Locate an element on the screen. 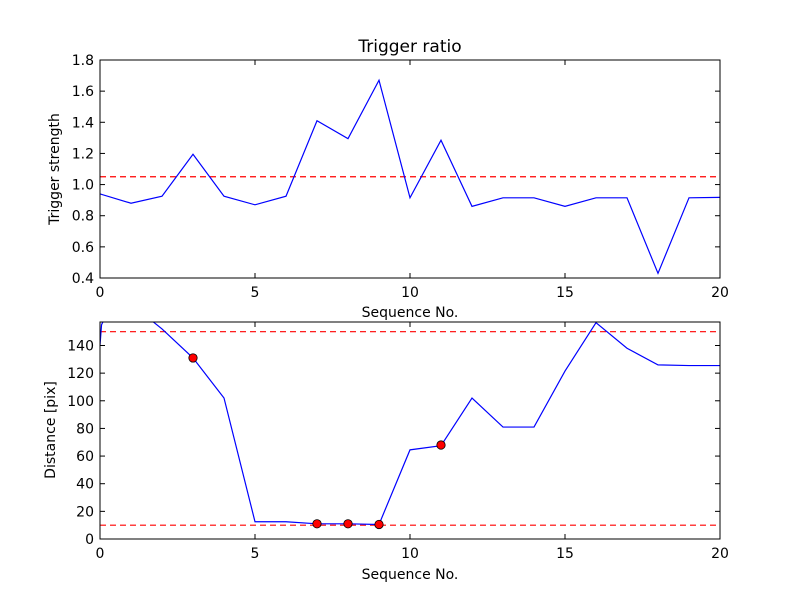 The width and height of the screenshot is (800, 600). bottom-x-tick-label-3: 15 is located at coordinates (565, 554).